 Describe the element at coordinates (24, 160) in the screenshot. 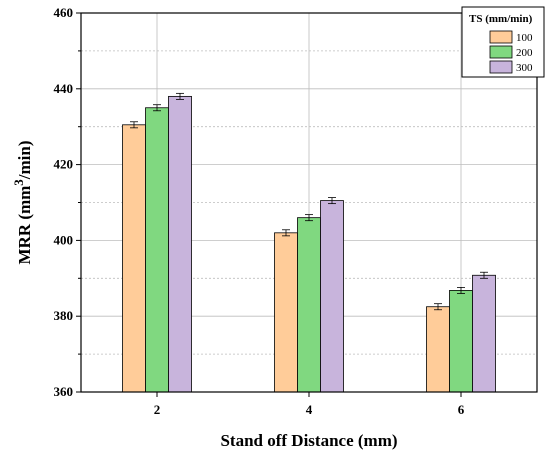

I see `y-axis-title-tail: /min)` at that location.